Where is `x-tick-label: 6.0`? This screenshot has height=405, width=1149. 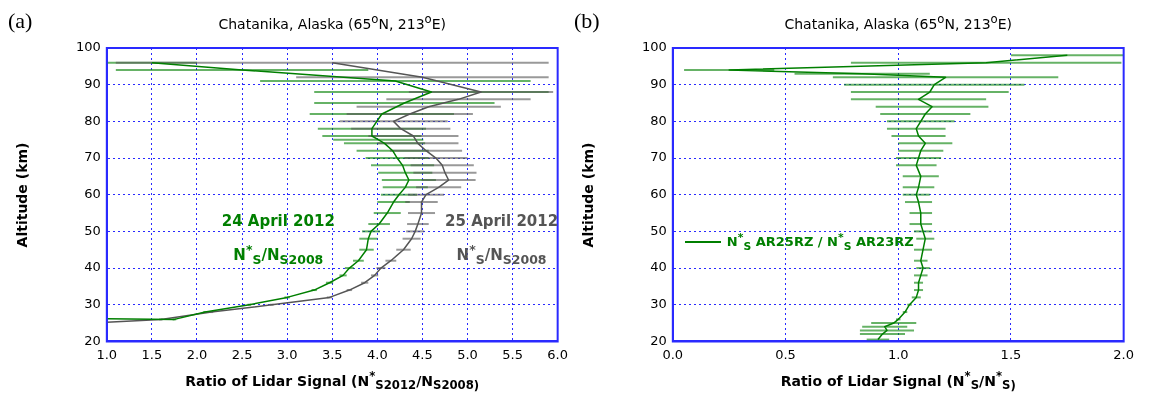
x-tick-label: 6.0 is located at coordinates (558, 354).